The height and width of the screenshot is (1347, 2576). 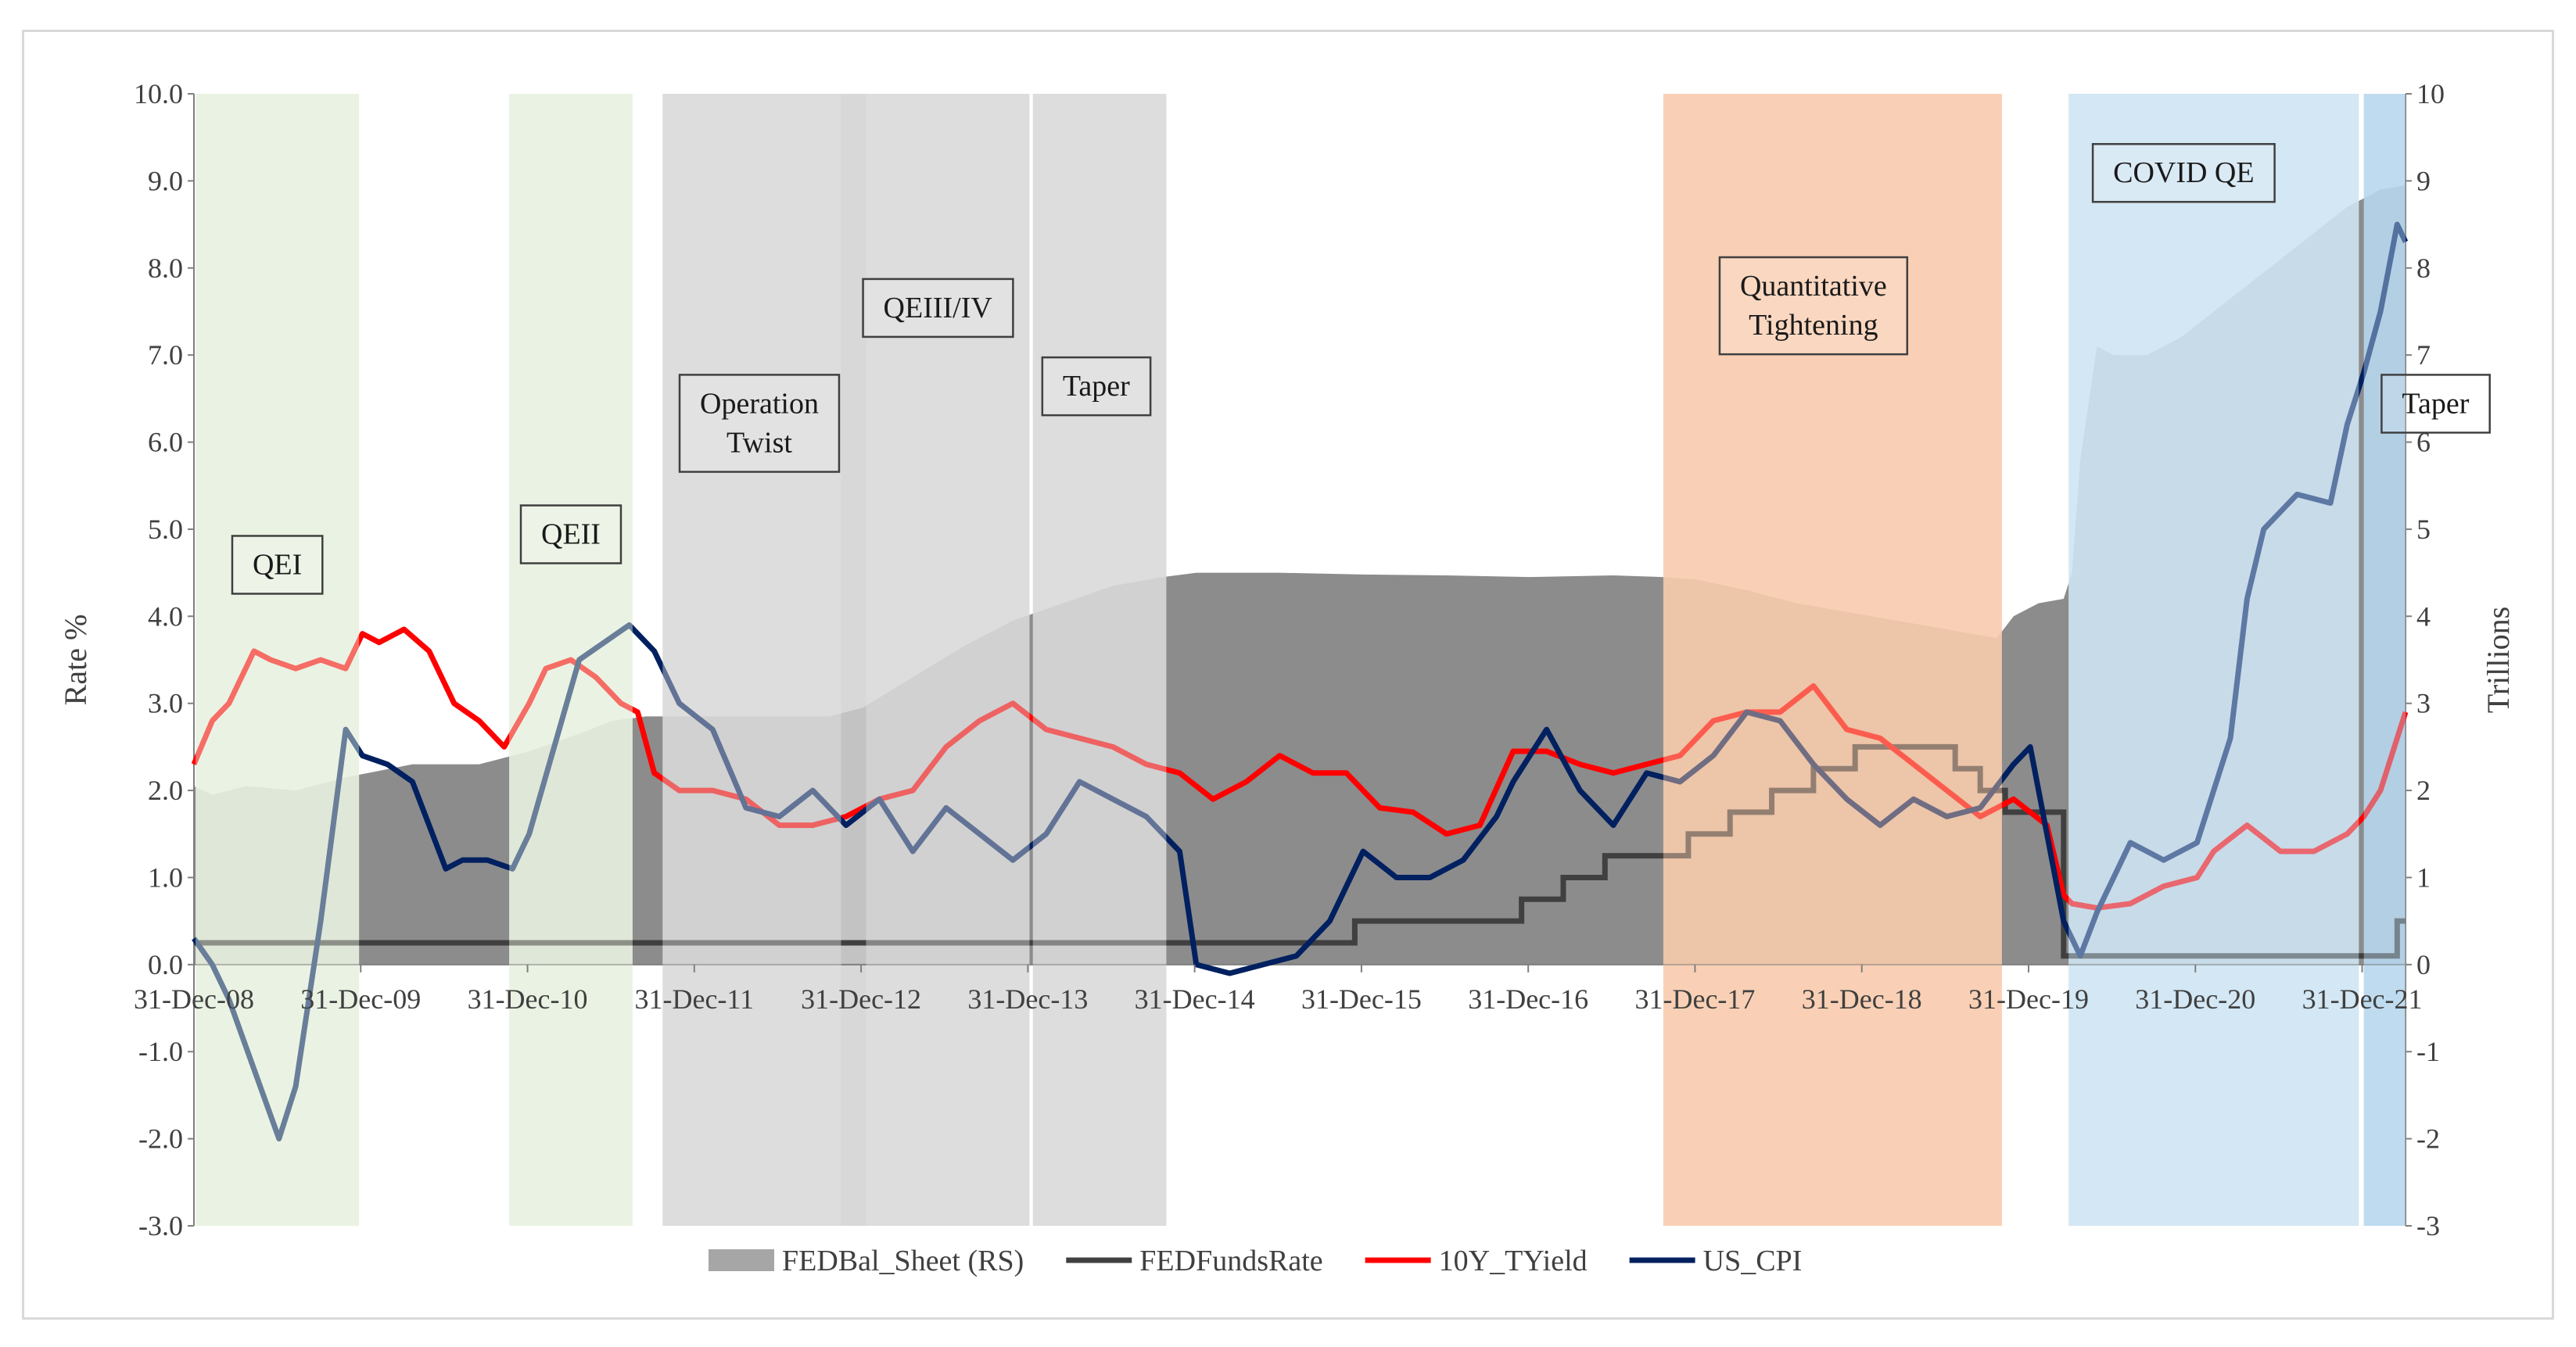 I want to click on right-tick-label: -1, so click(x=2428, y=1051).